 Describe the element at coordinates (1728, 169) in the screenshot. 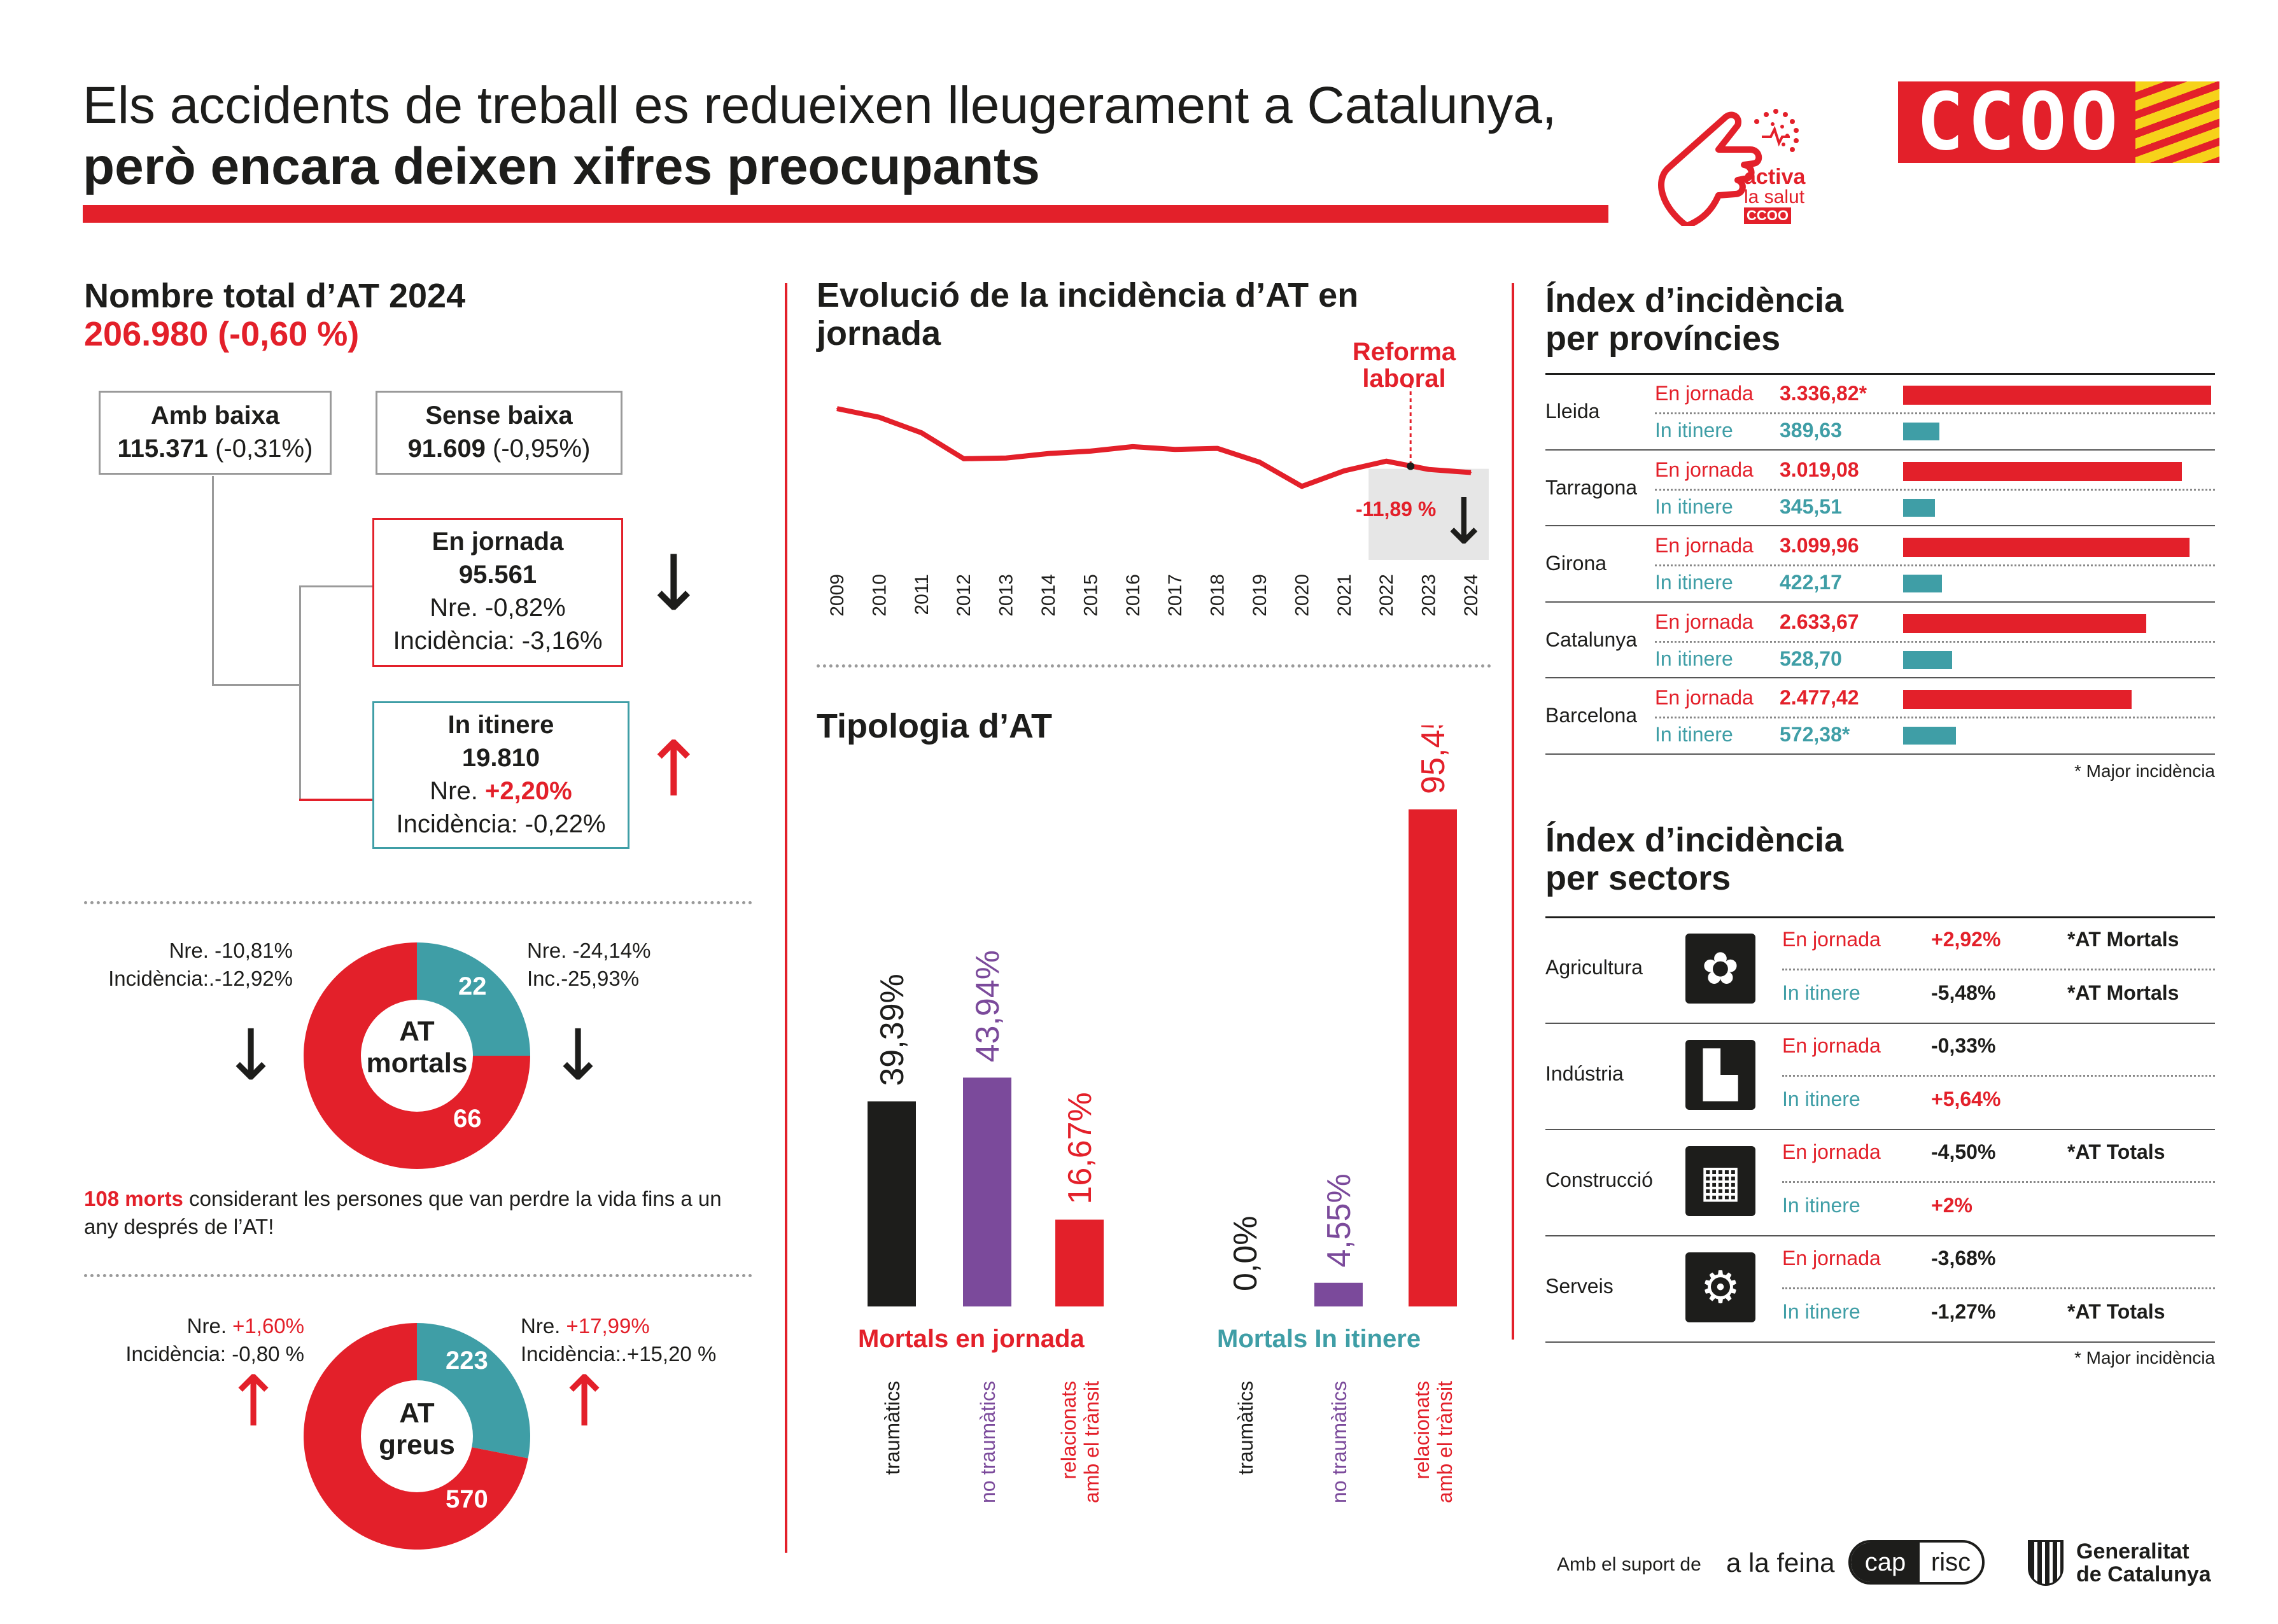

I see `hand-pointer-icon` at that location.